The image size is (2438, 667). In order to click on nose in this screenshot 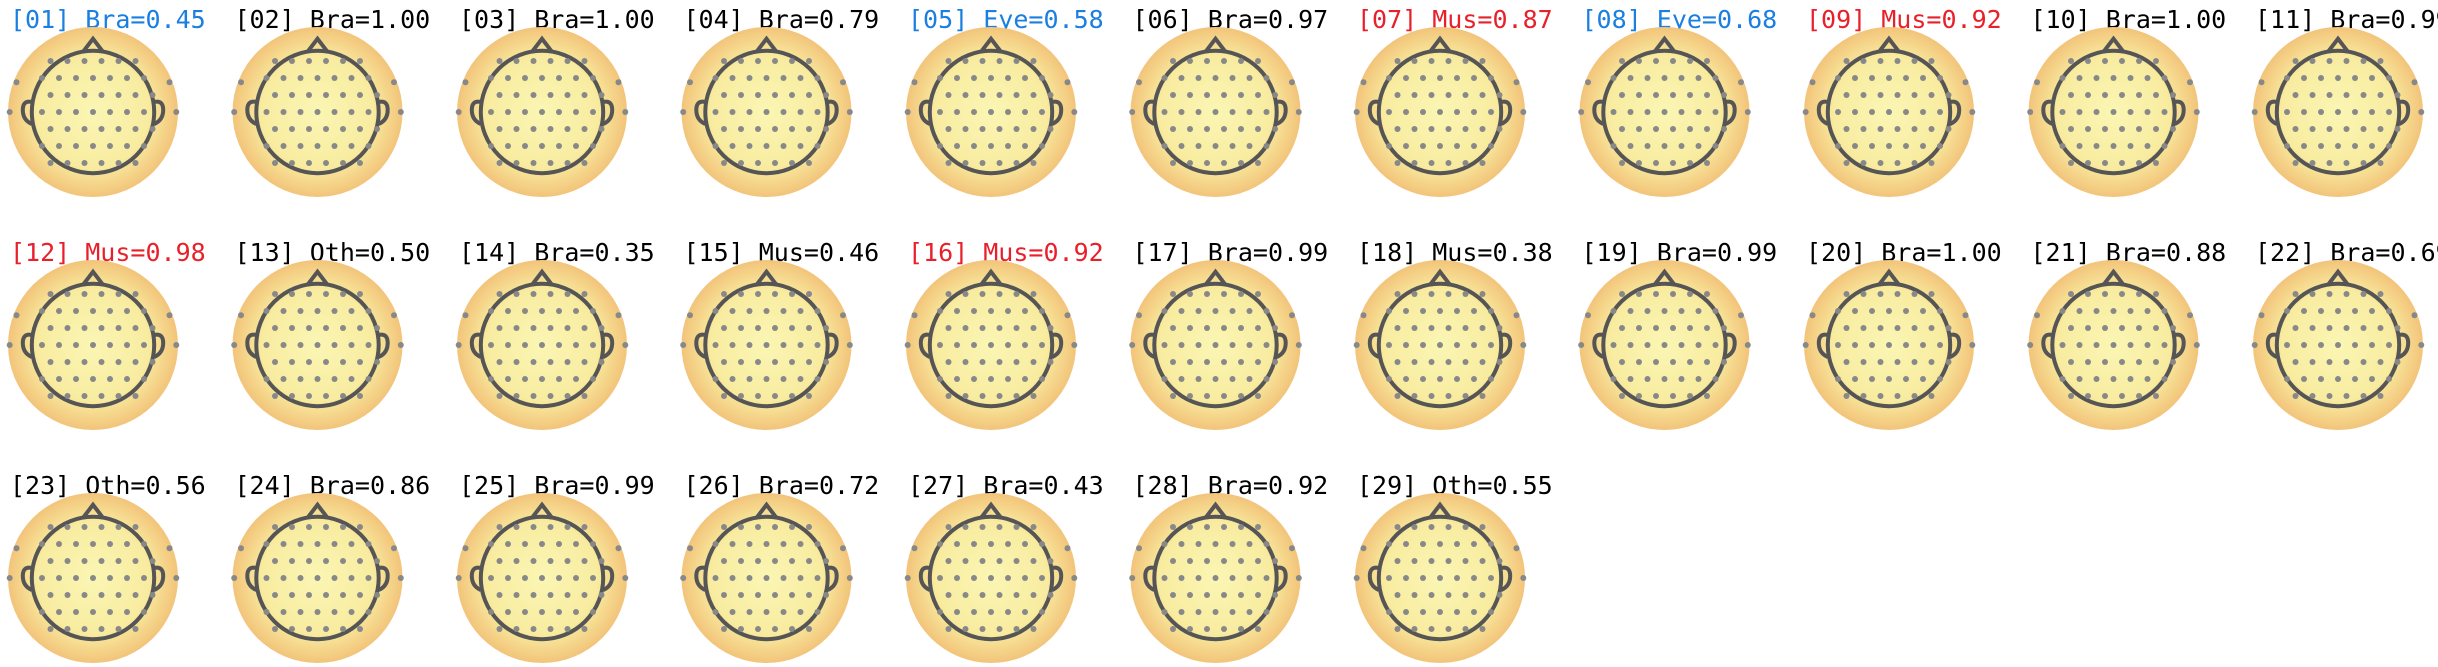, I will do `click(2113, 277)`.